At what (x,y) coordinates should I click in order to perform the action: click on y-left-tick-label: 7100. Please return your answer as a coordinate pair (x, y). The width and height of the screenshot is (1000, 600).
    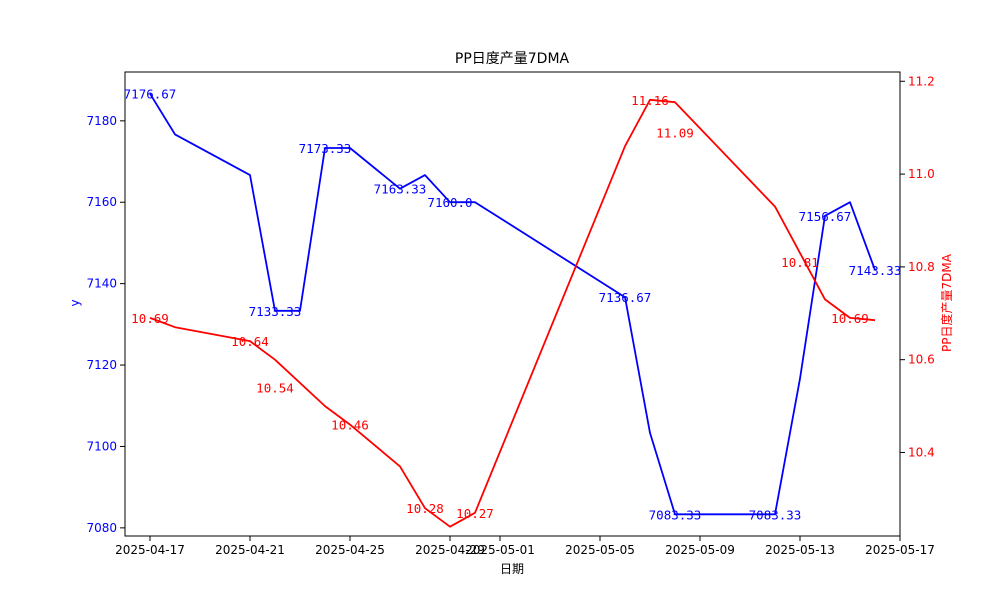
    Looking at the image, I should click on (101, 446).